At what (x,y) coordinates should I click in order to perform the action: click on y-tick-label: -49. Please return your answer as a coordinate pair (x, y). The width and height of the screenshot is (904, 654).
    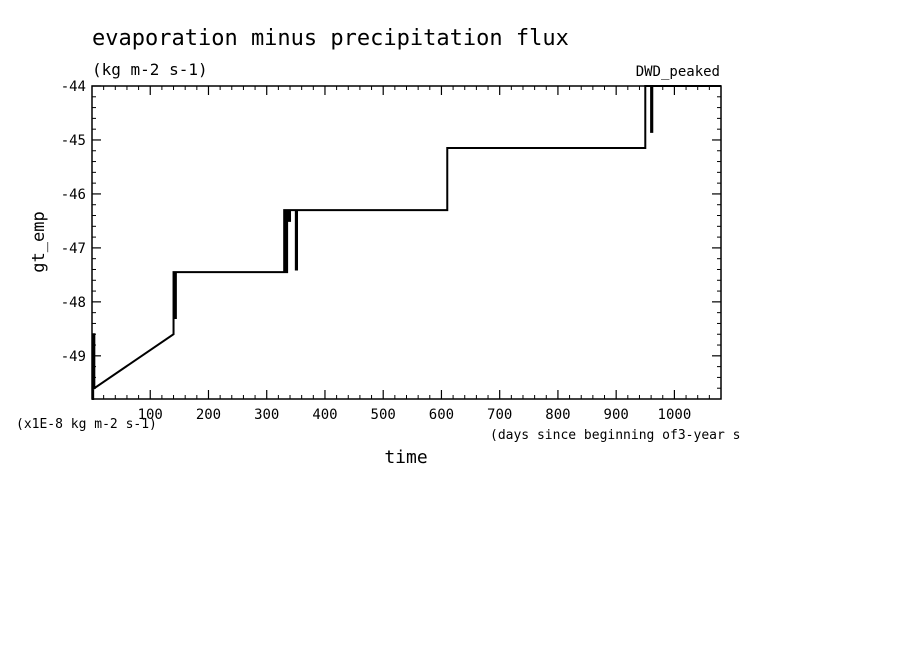
    Looking at the image, I should click on (73, 357).